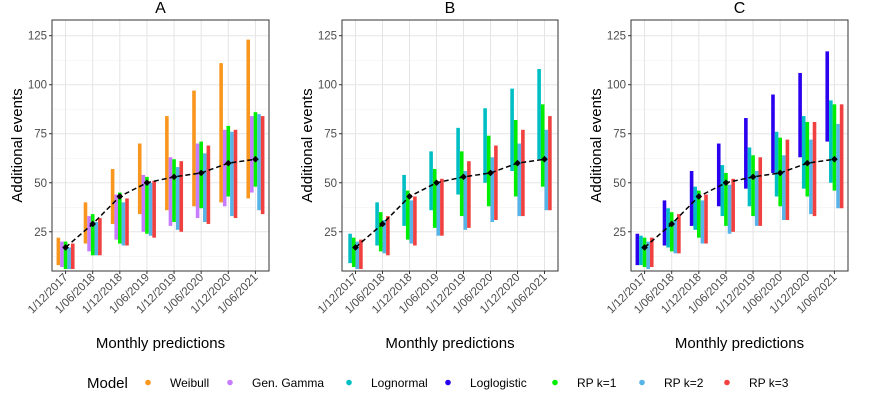  I want to click on panel-title: B, so click(450, 8).